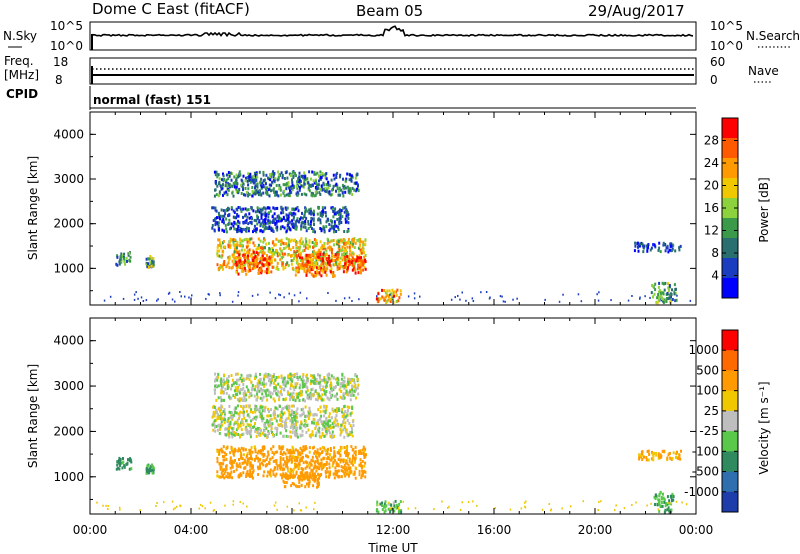  I want to click on velocity-ytick-label: 4000, so click(68, 341).